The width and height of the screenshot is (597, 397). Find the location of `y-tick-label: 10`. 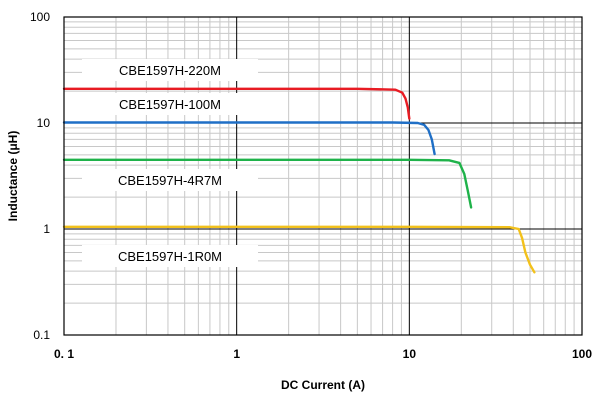

y-tick-label: 10 is located at coordinates (44, 123).